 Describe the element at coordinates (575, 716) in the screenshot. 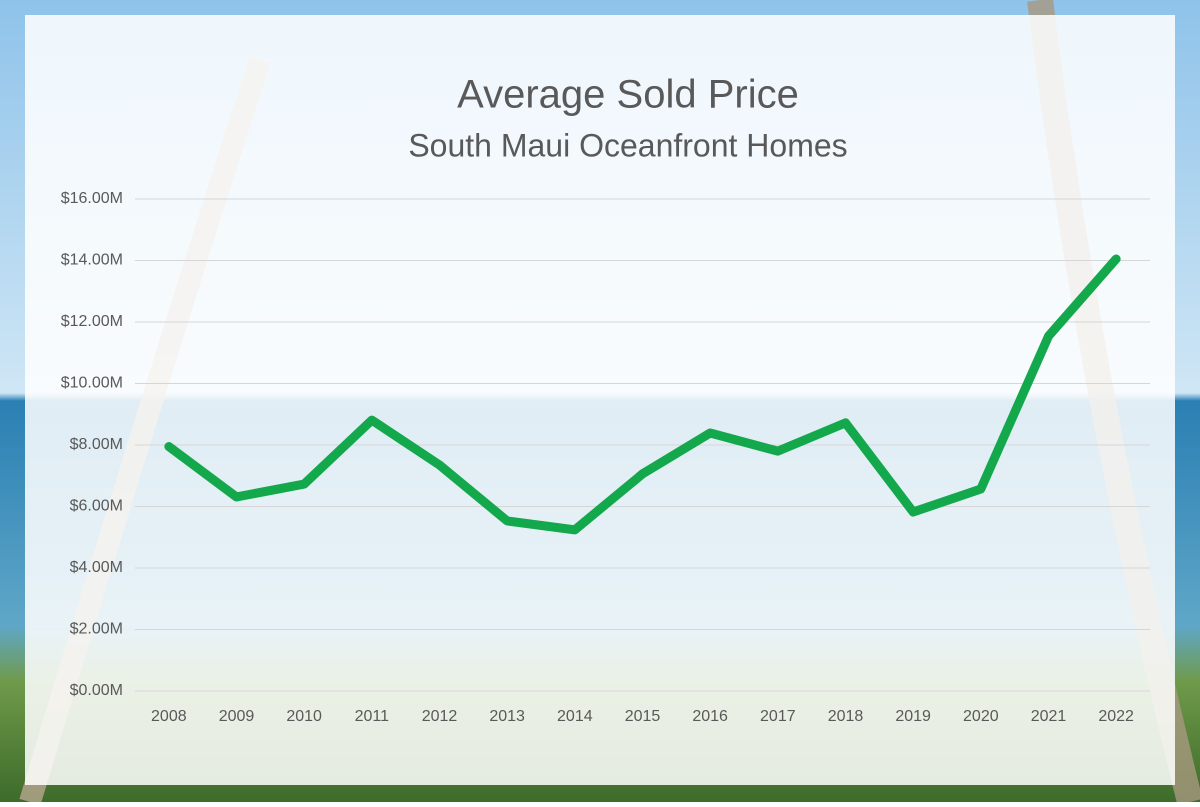

I see `x-tick-label: 2014` at that location.